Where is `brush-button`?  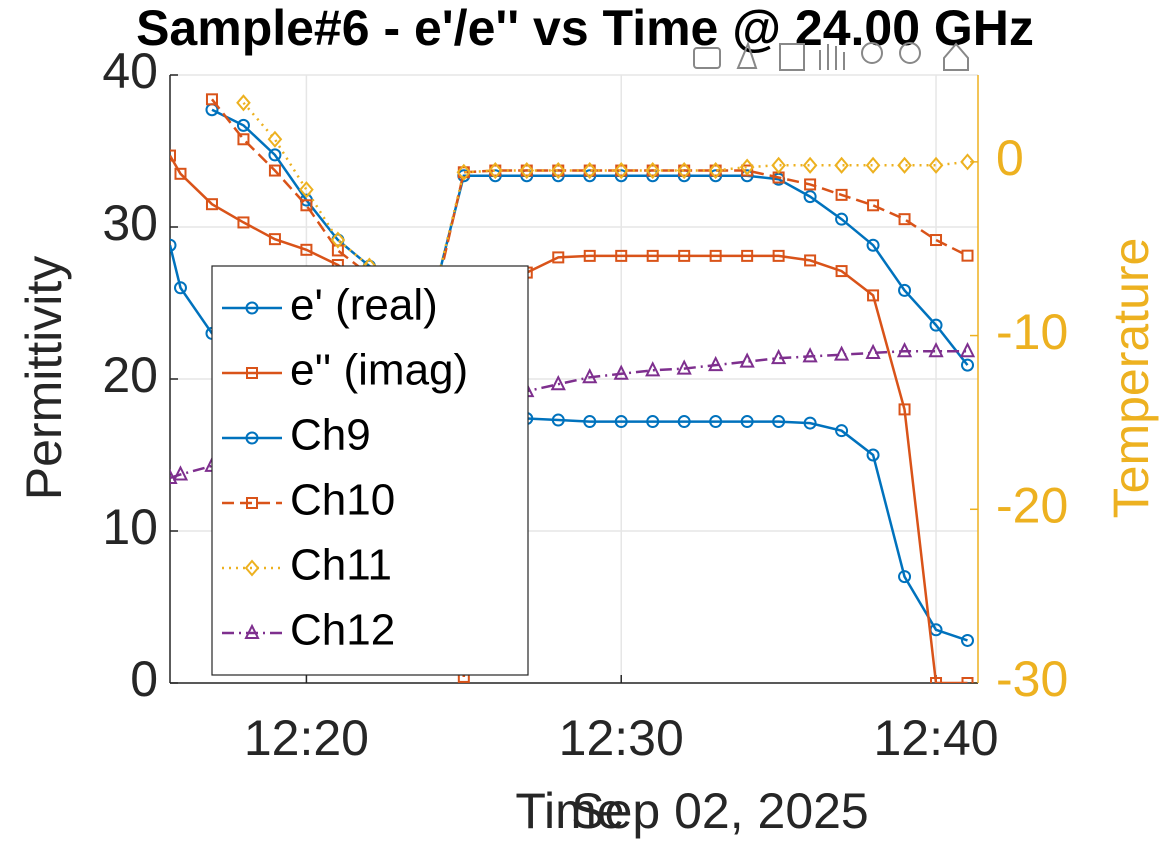 brush-button is located at coordinates (747, 55).